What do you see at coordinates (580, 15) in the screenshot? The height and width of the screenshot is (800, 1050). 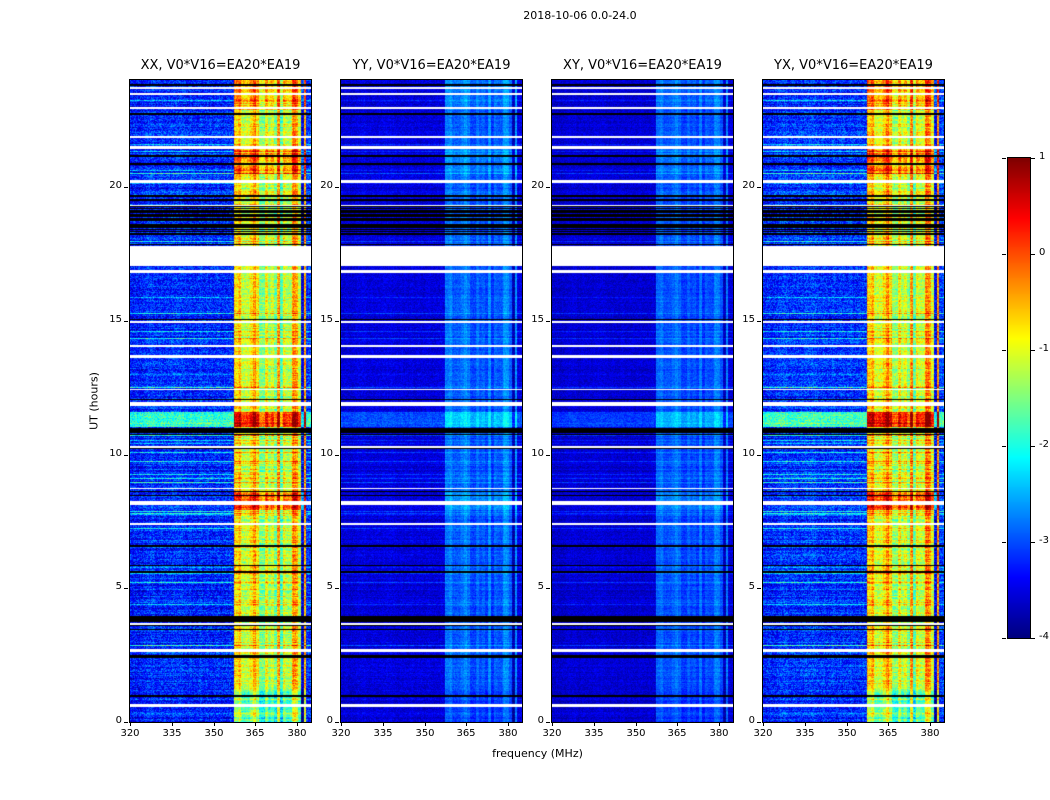 I see `figure-title: 2018-10-06 0.0-24.0` at bounding box center [580, 15].